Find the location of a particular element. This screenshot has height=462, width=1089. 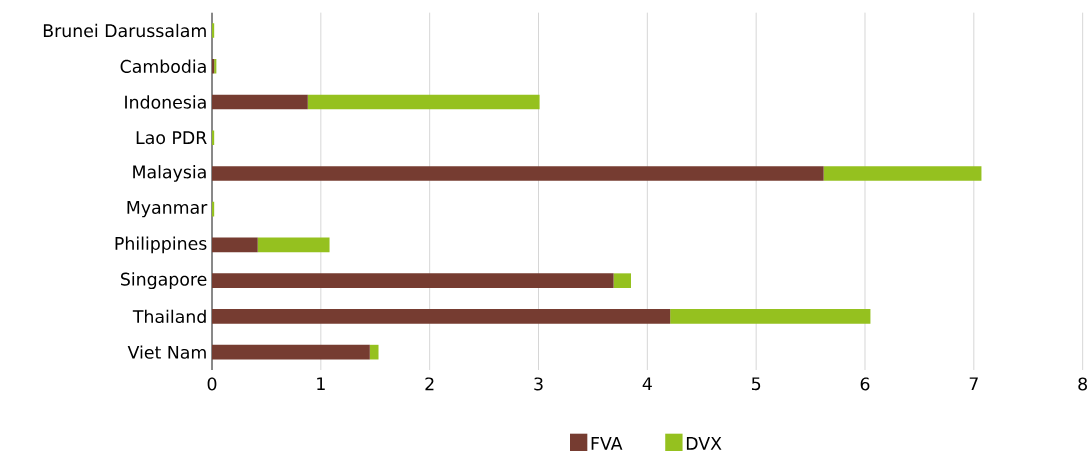

y-tick-label: Malaysia is located at coordinates (169, 173).